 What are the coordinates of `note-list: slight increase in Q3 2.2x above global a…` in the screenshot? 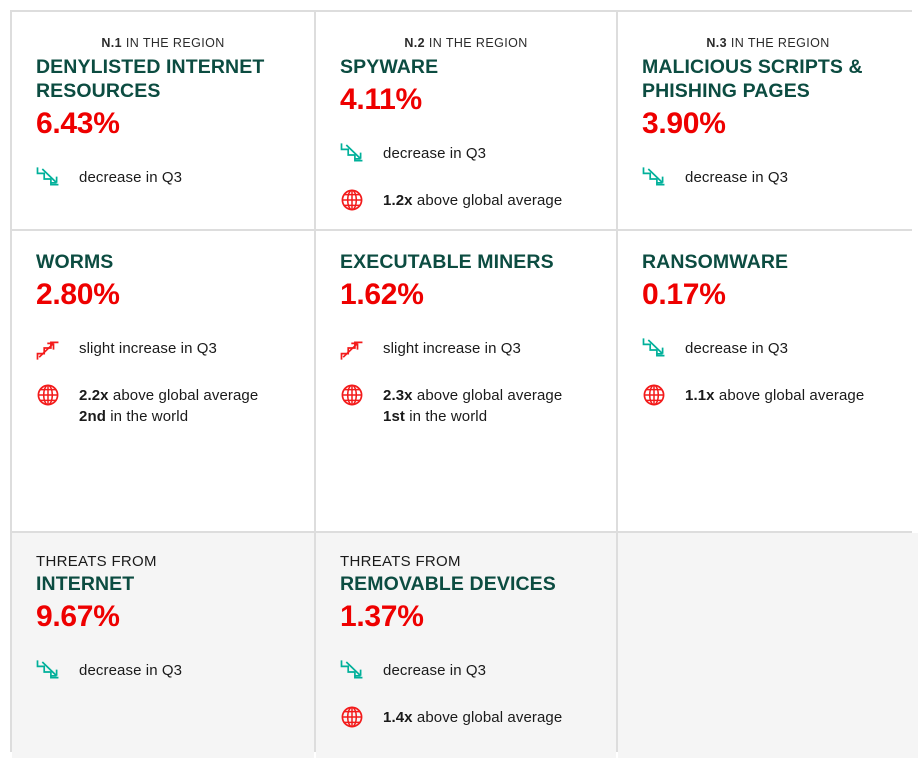 It's located at (163, 382).